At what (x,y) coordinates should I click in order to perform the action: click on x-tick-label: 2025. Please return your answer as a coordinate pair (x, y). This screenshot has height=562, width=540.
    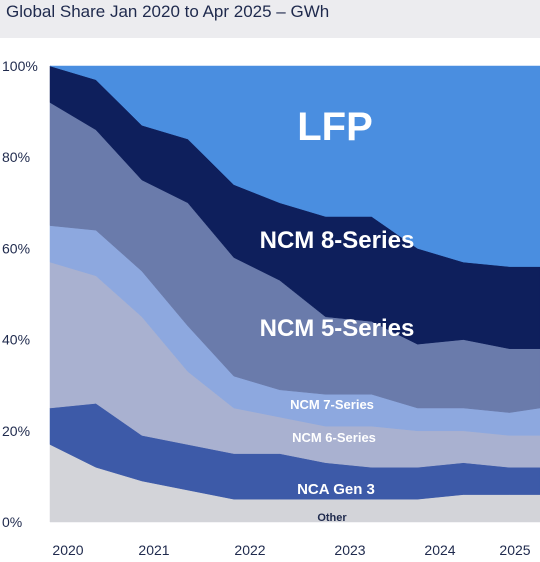
    Looking at the image, I should click on (514, 550).